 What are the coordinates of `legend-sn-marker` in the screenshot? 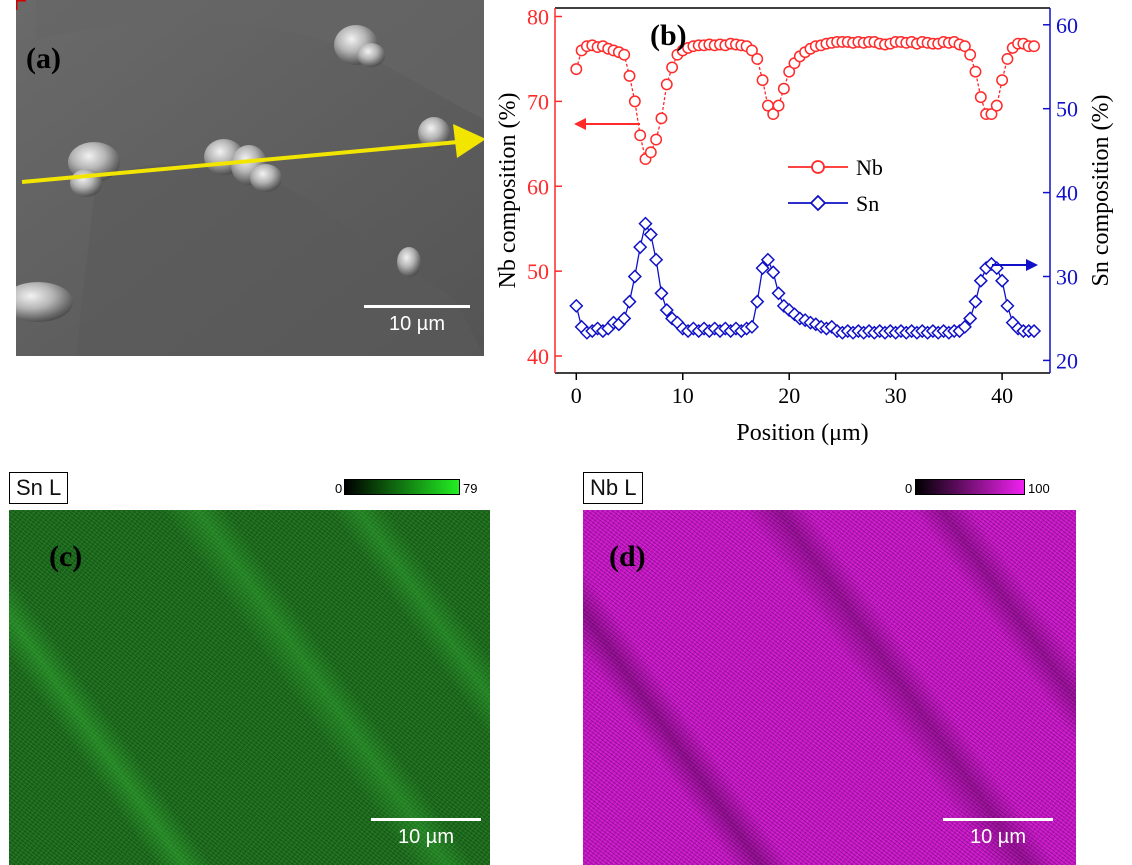 It's located at (818, 203).